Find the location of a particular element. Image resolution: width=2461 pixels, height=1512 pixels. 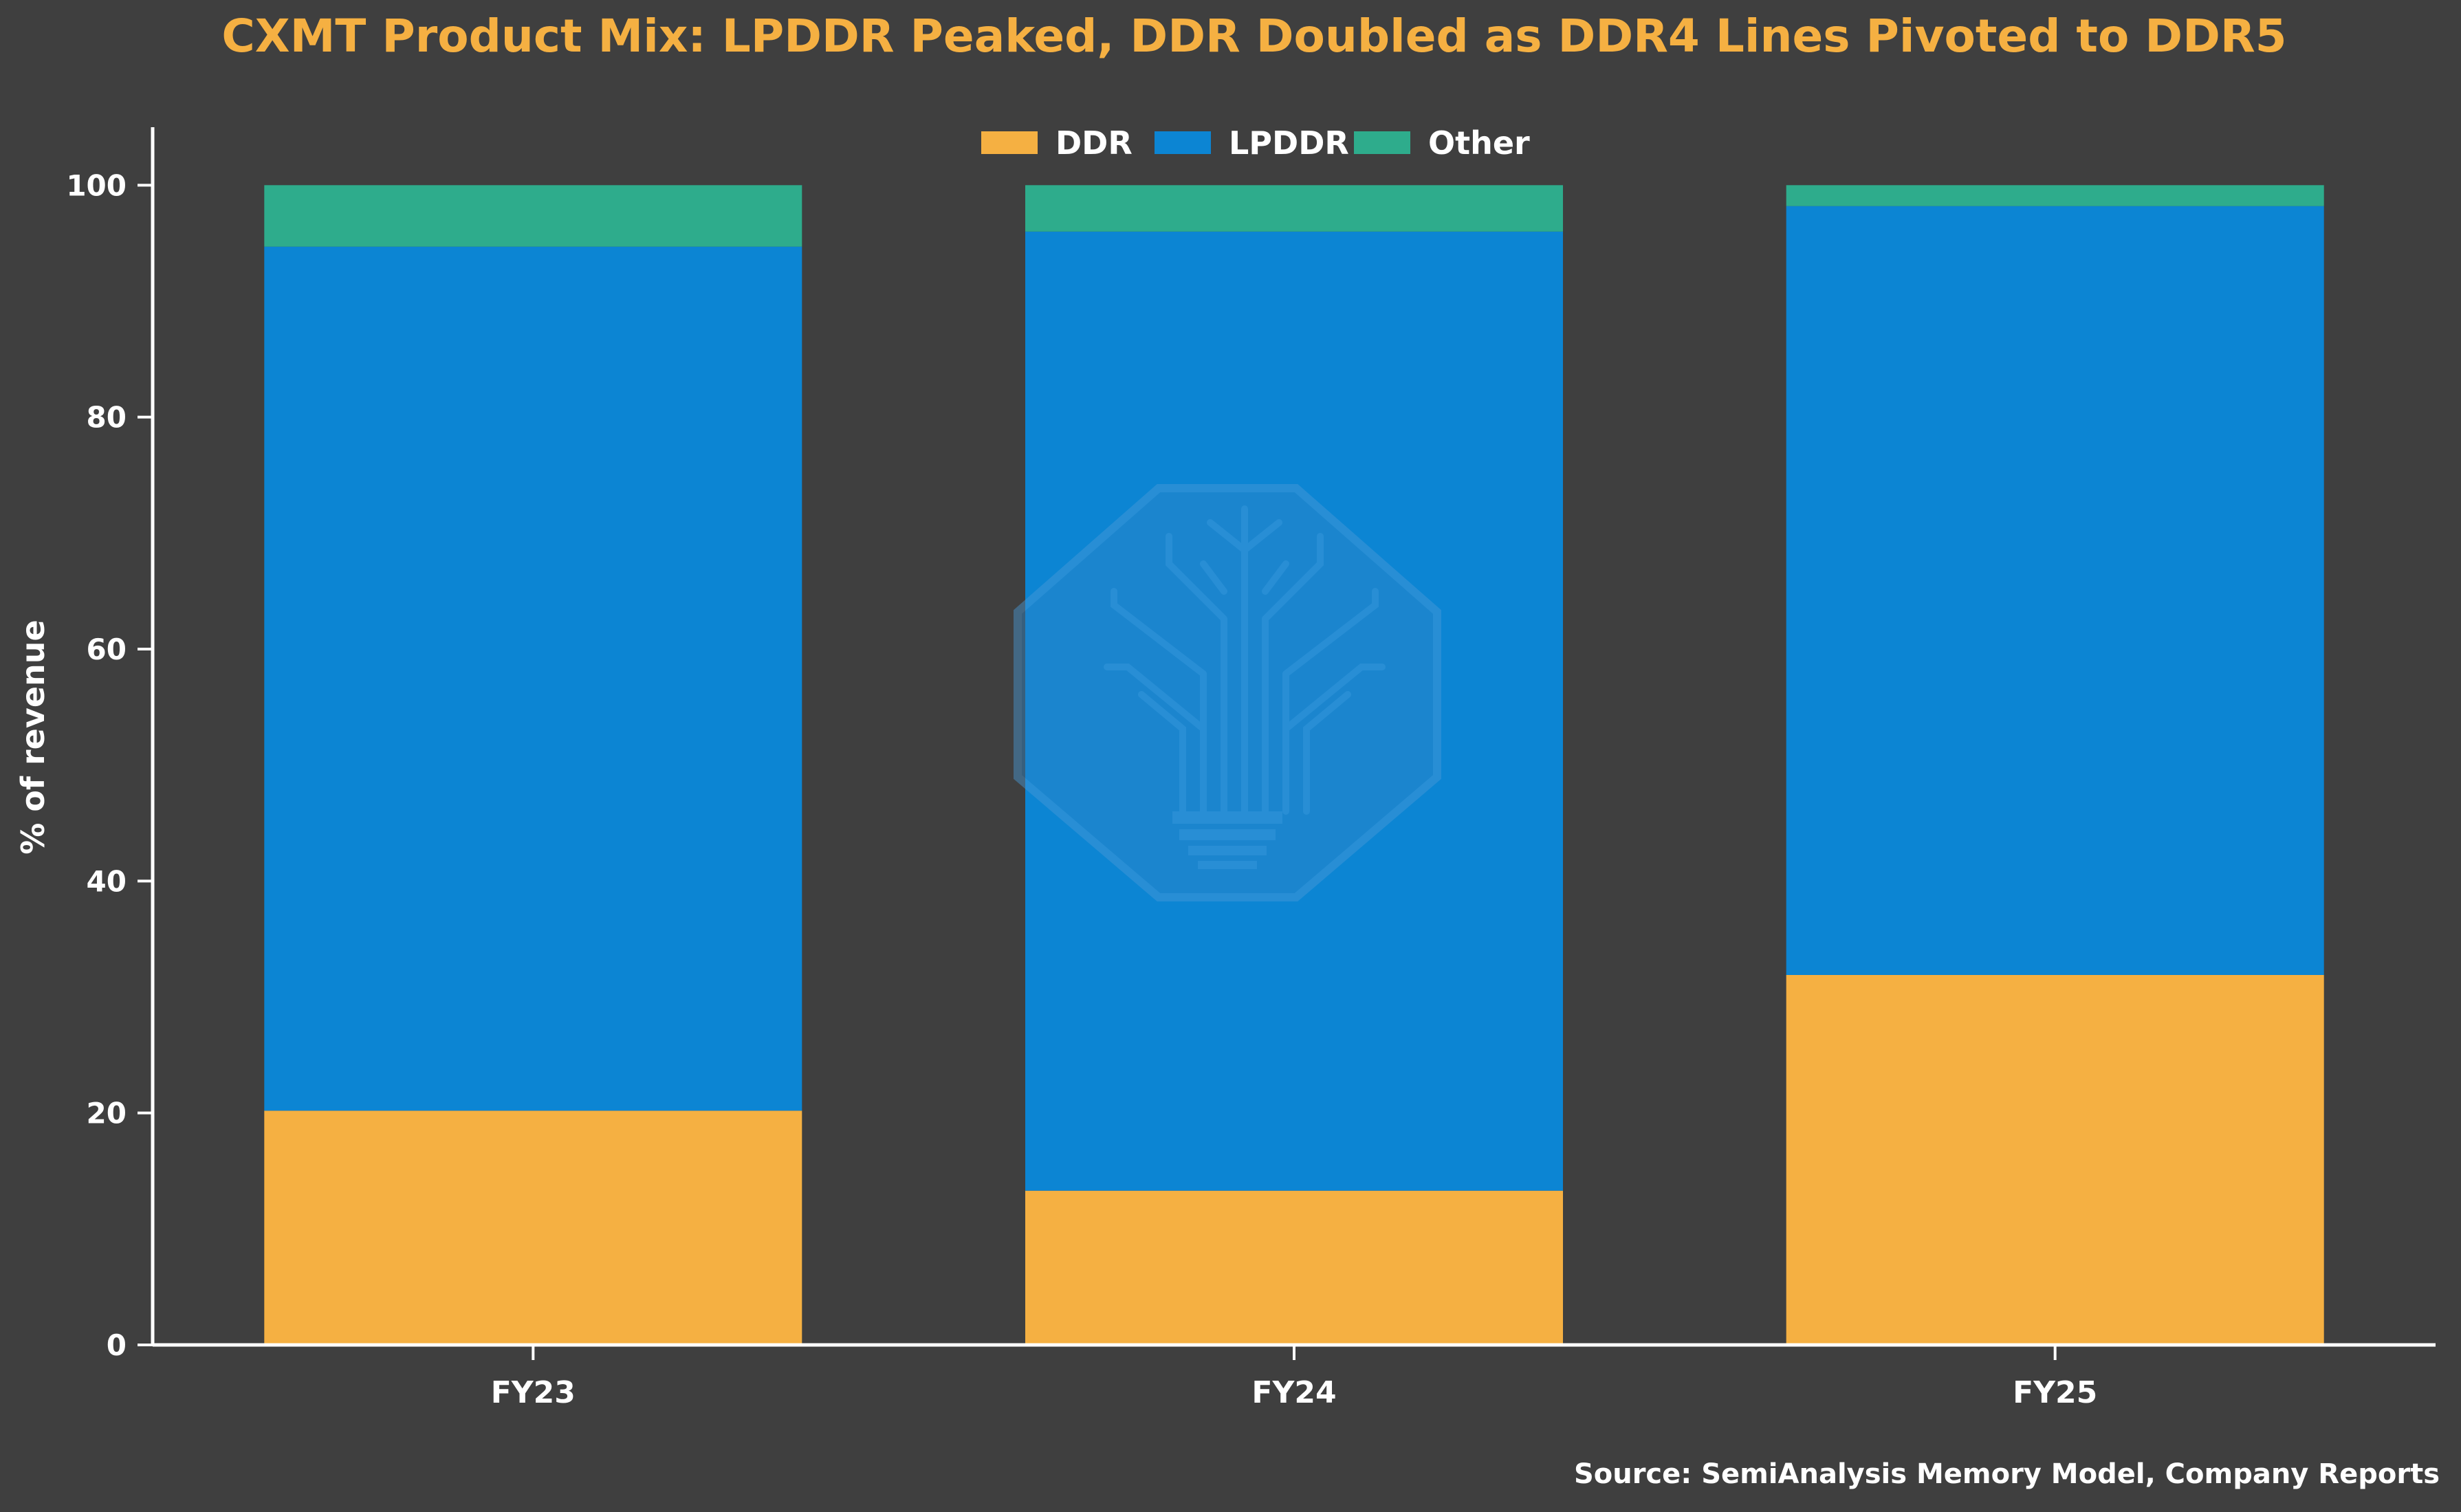

legend-label-ddr: DDR is located at coordinates (1094, 143).